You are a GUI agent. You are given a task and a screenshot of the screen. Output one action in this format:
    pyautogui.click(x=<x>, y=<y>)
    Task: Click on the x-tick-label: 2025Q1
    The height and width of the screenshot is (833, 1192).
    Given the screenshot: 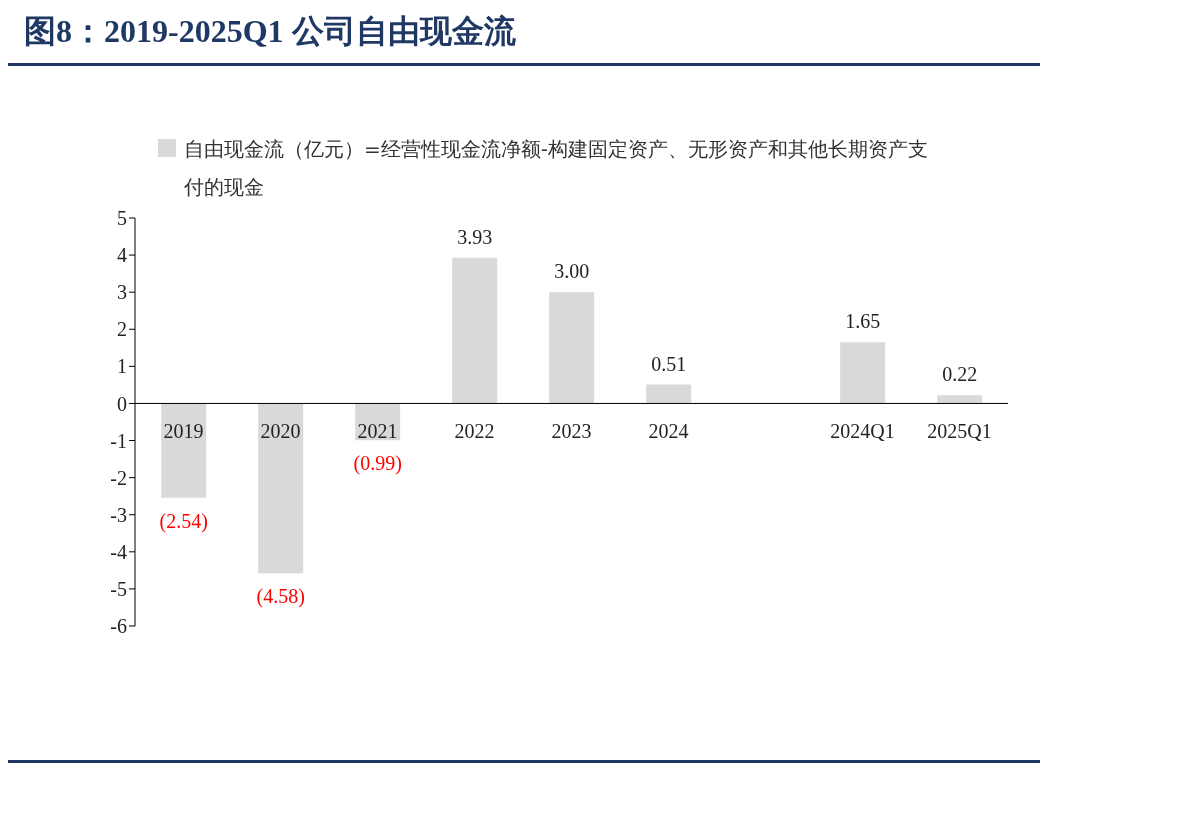 What is the action you would take?
    pyautogui.click(x=959, y=430)
    